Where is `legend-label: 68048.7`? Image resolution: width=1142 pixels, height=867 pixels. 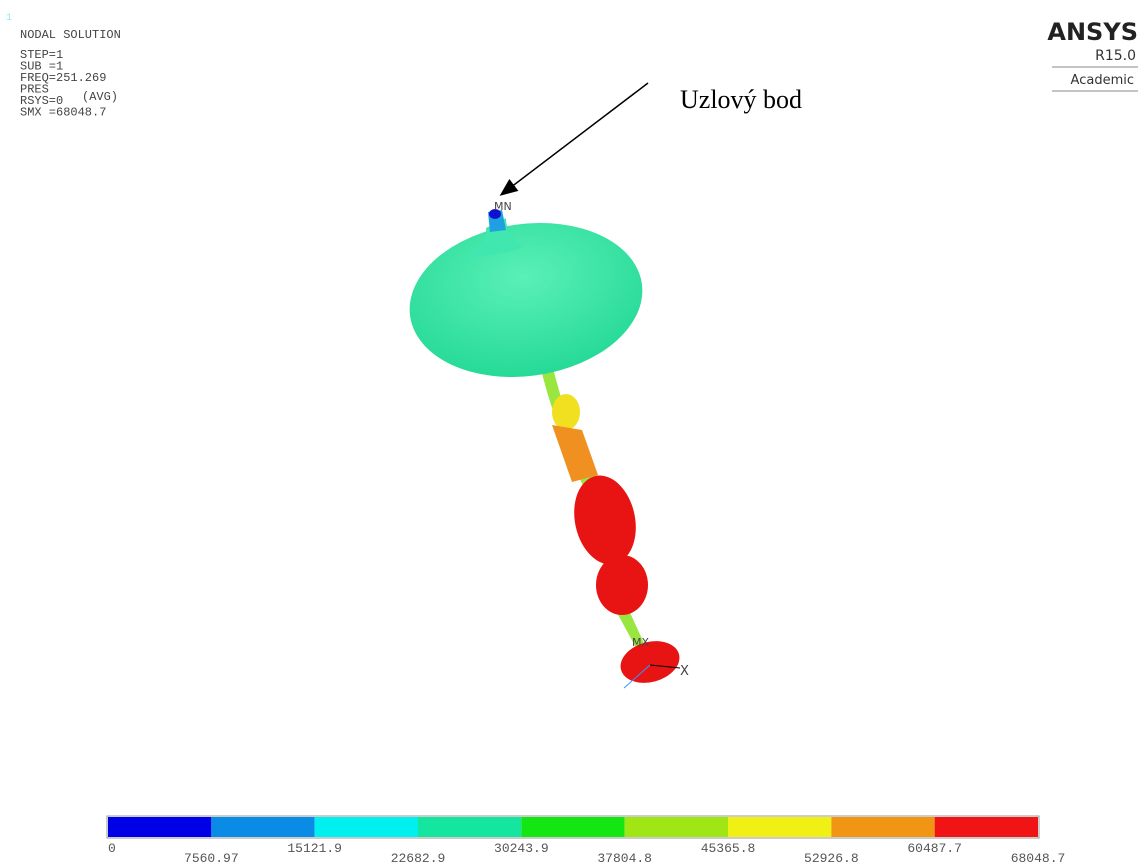
legend-label: 68048.7 is located at coordinates (1038, 858).